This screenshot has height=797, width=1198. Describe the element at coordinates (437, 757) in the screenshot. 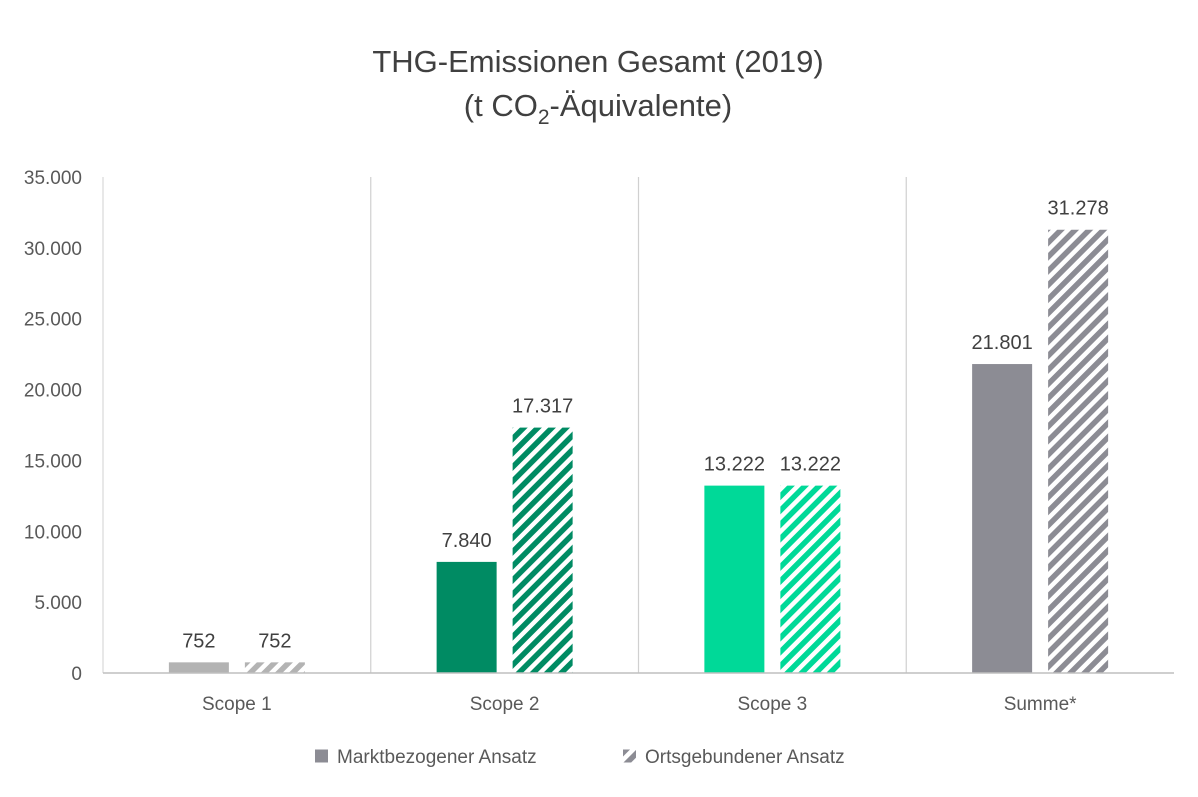

I see `legend-label: Marktbezogener Ansatz` at that location.